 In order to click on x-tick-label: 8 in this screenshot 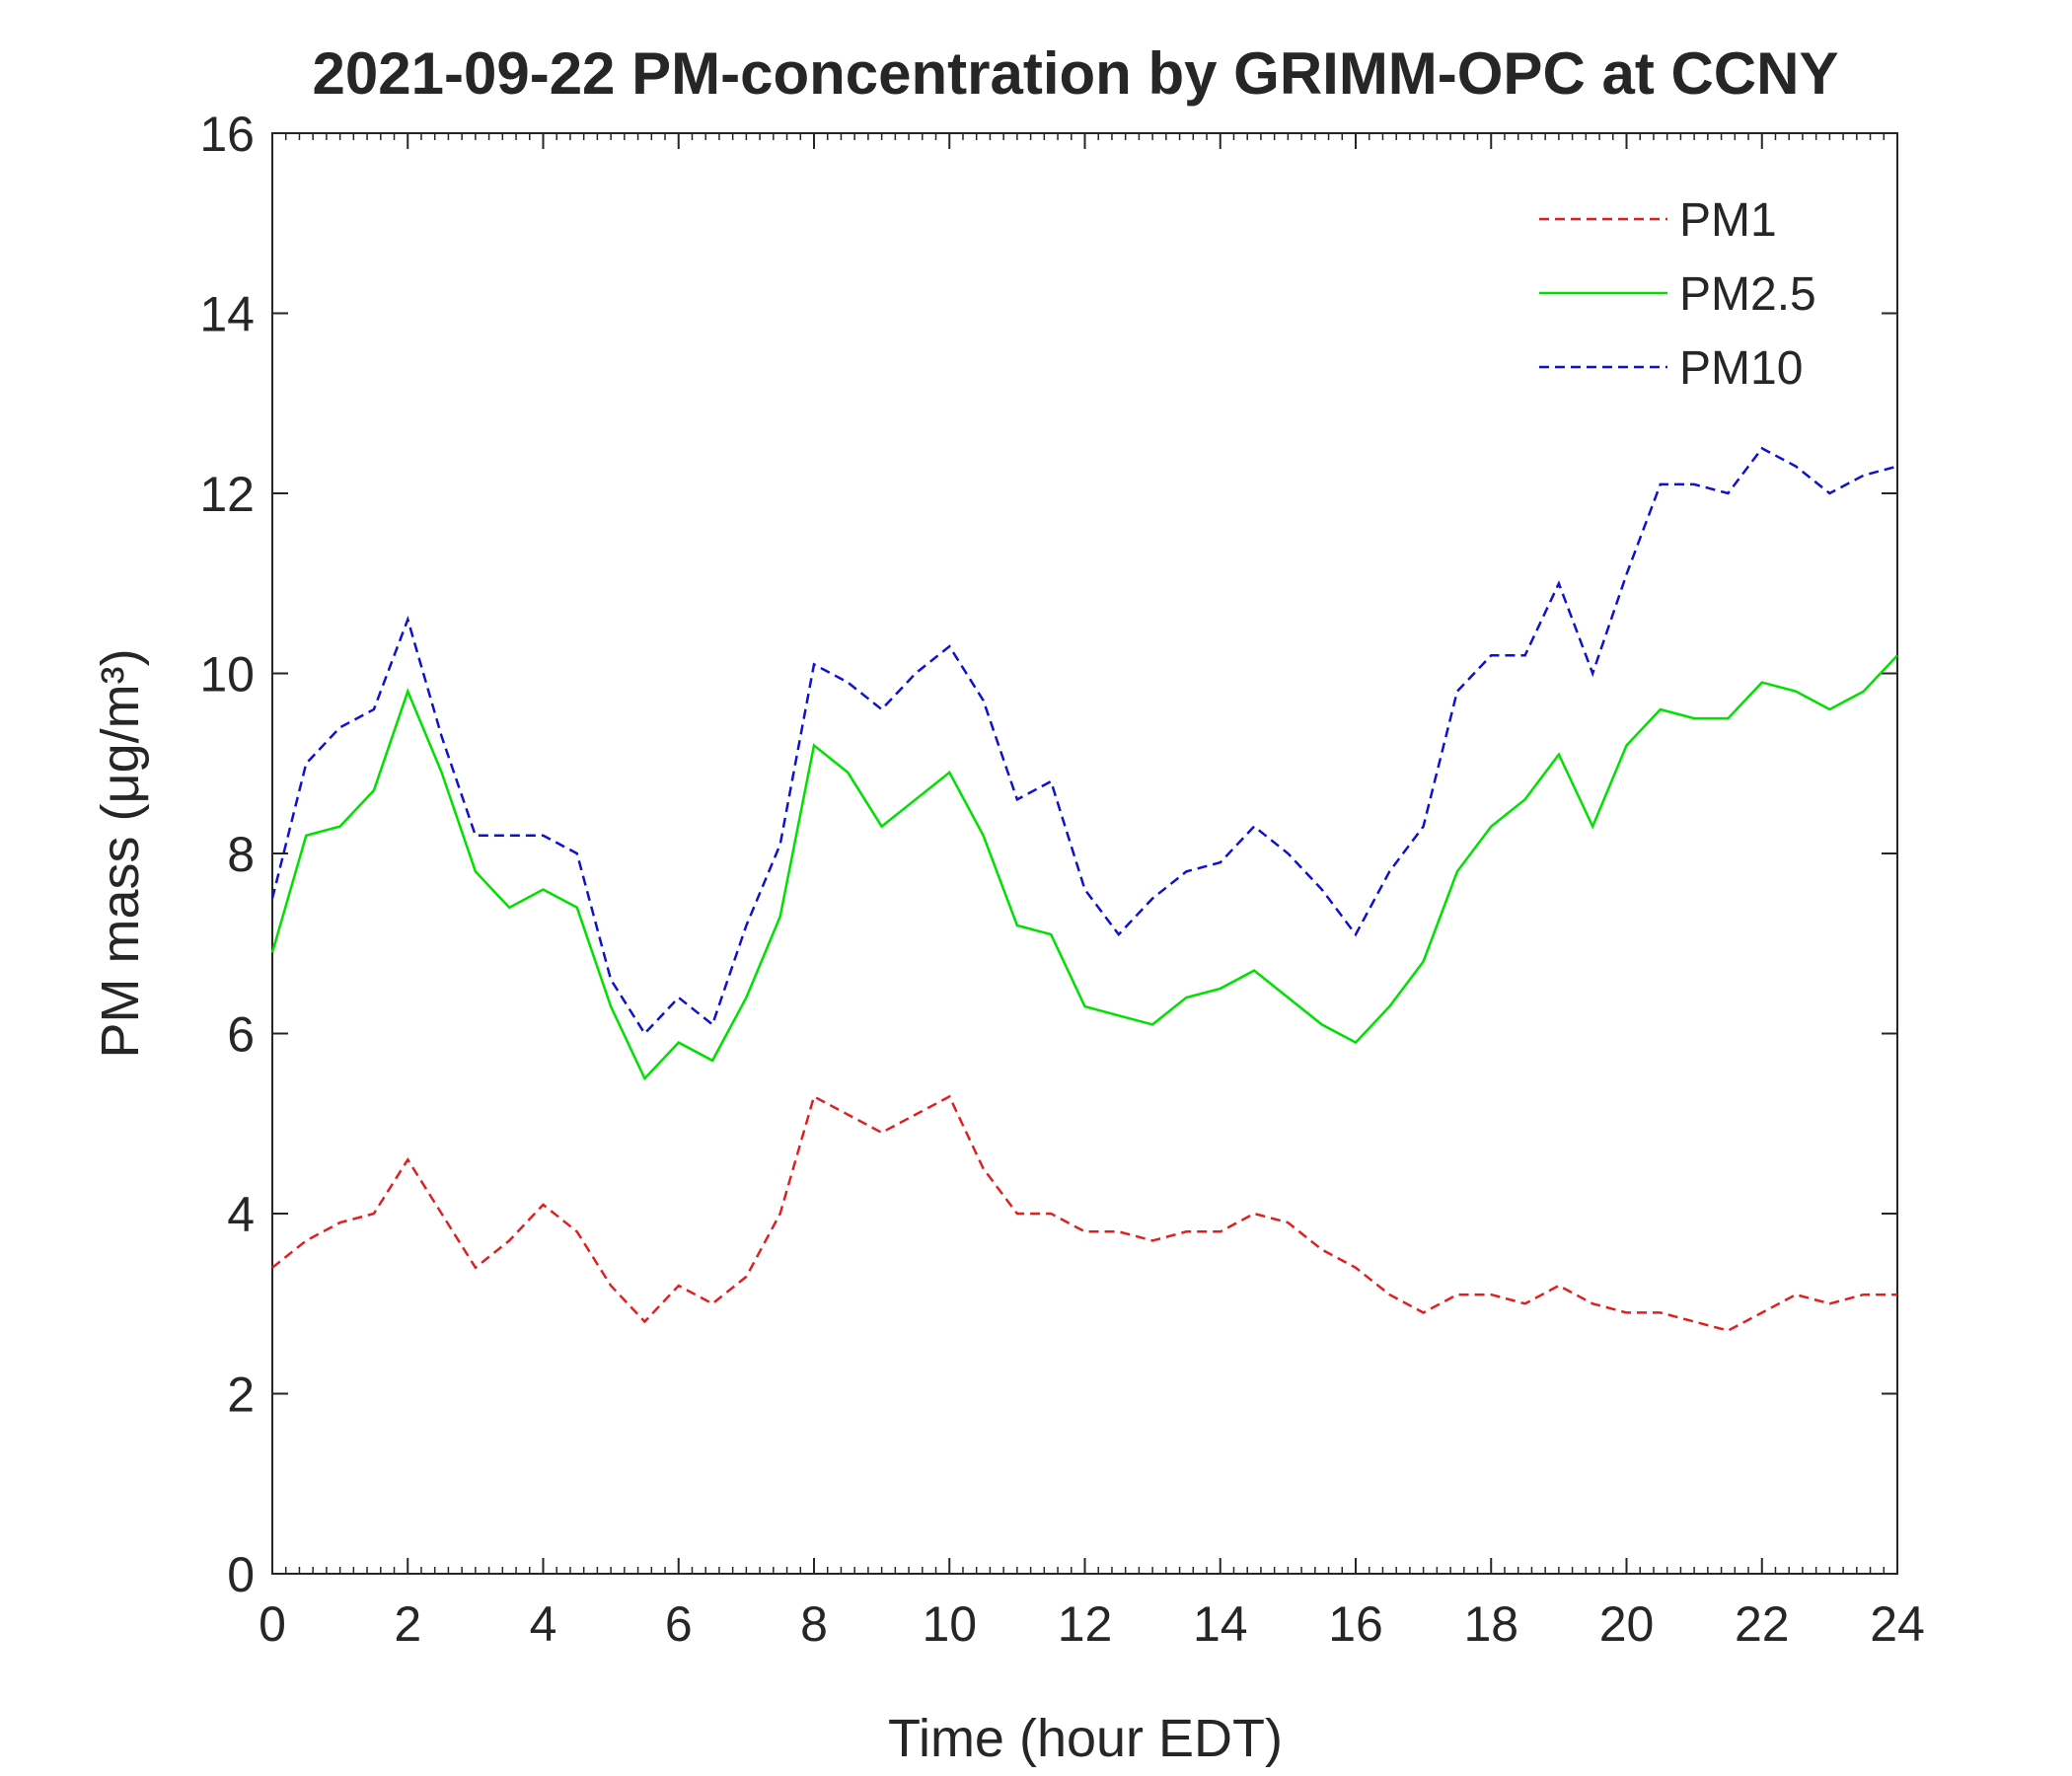, I will do `click(814, 1624)`.